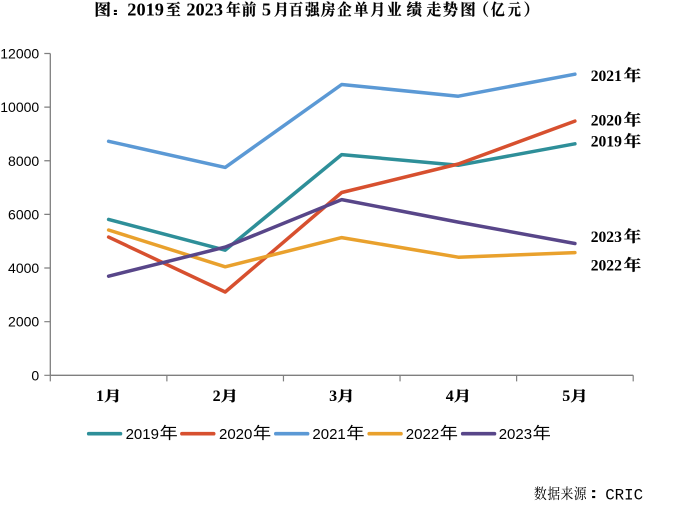  Describe the element at coordinates (100, 396) in the screenshot. I see `svg-text: 1` at that location.